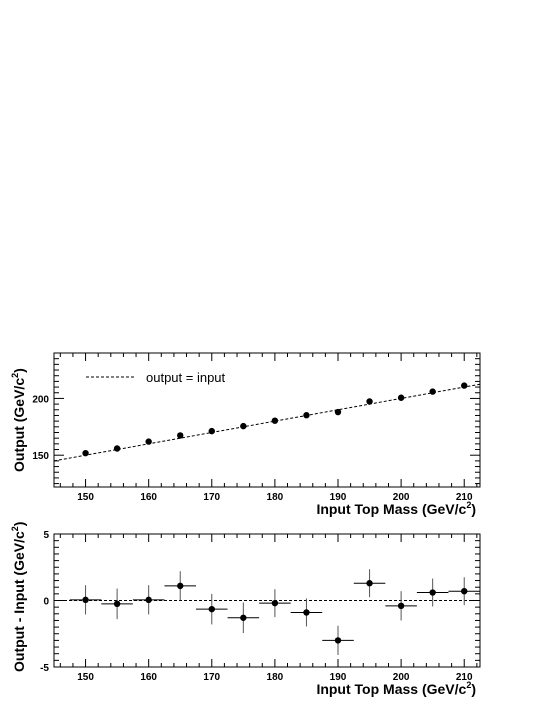  Describe the element at coordinates (44, 668) in the screenshot. I see `bottom-y-tick-label: -5` at that location.